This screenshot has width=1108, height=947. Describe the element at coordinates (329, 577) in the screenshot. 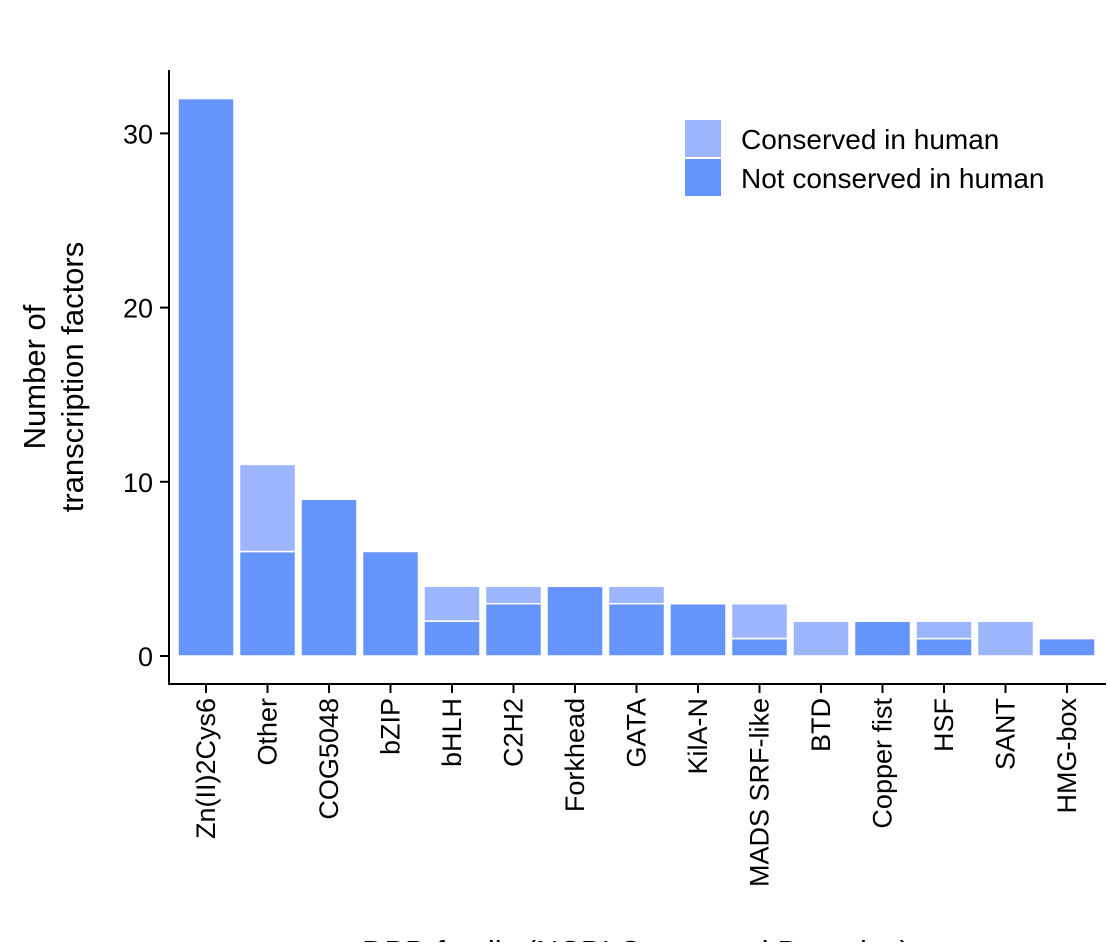

I see `bar-cog5048-not-conserved-in-human` at that location.